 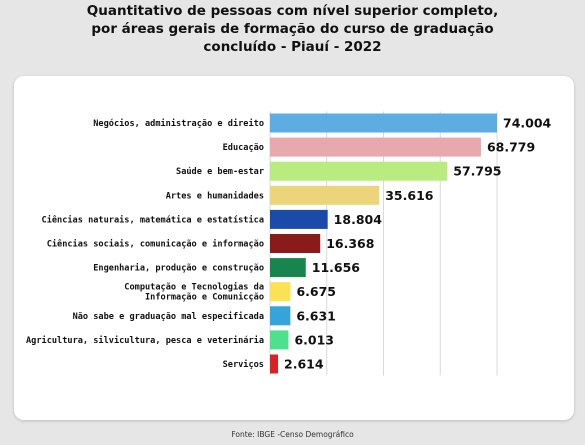 What do you see at coordinates (292, 434) in the screenshot?
I see `source-note: Fonte: IBGE -Censo Demográfico` at bounding box center [292, 434].